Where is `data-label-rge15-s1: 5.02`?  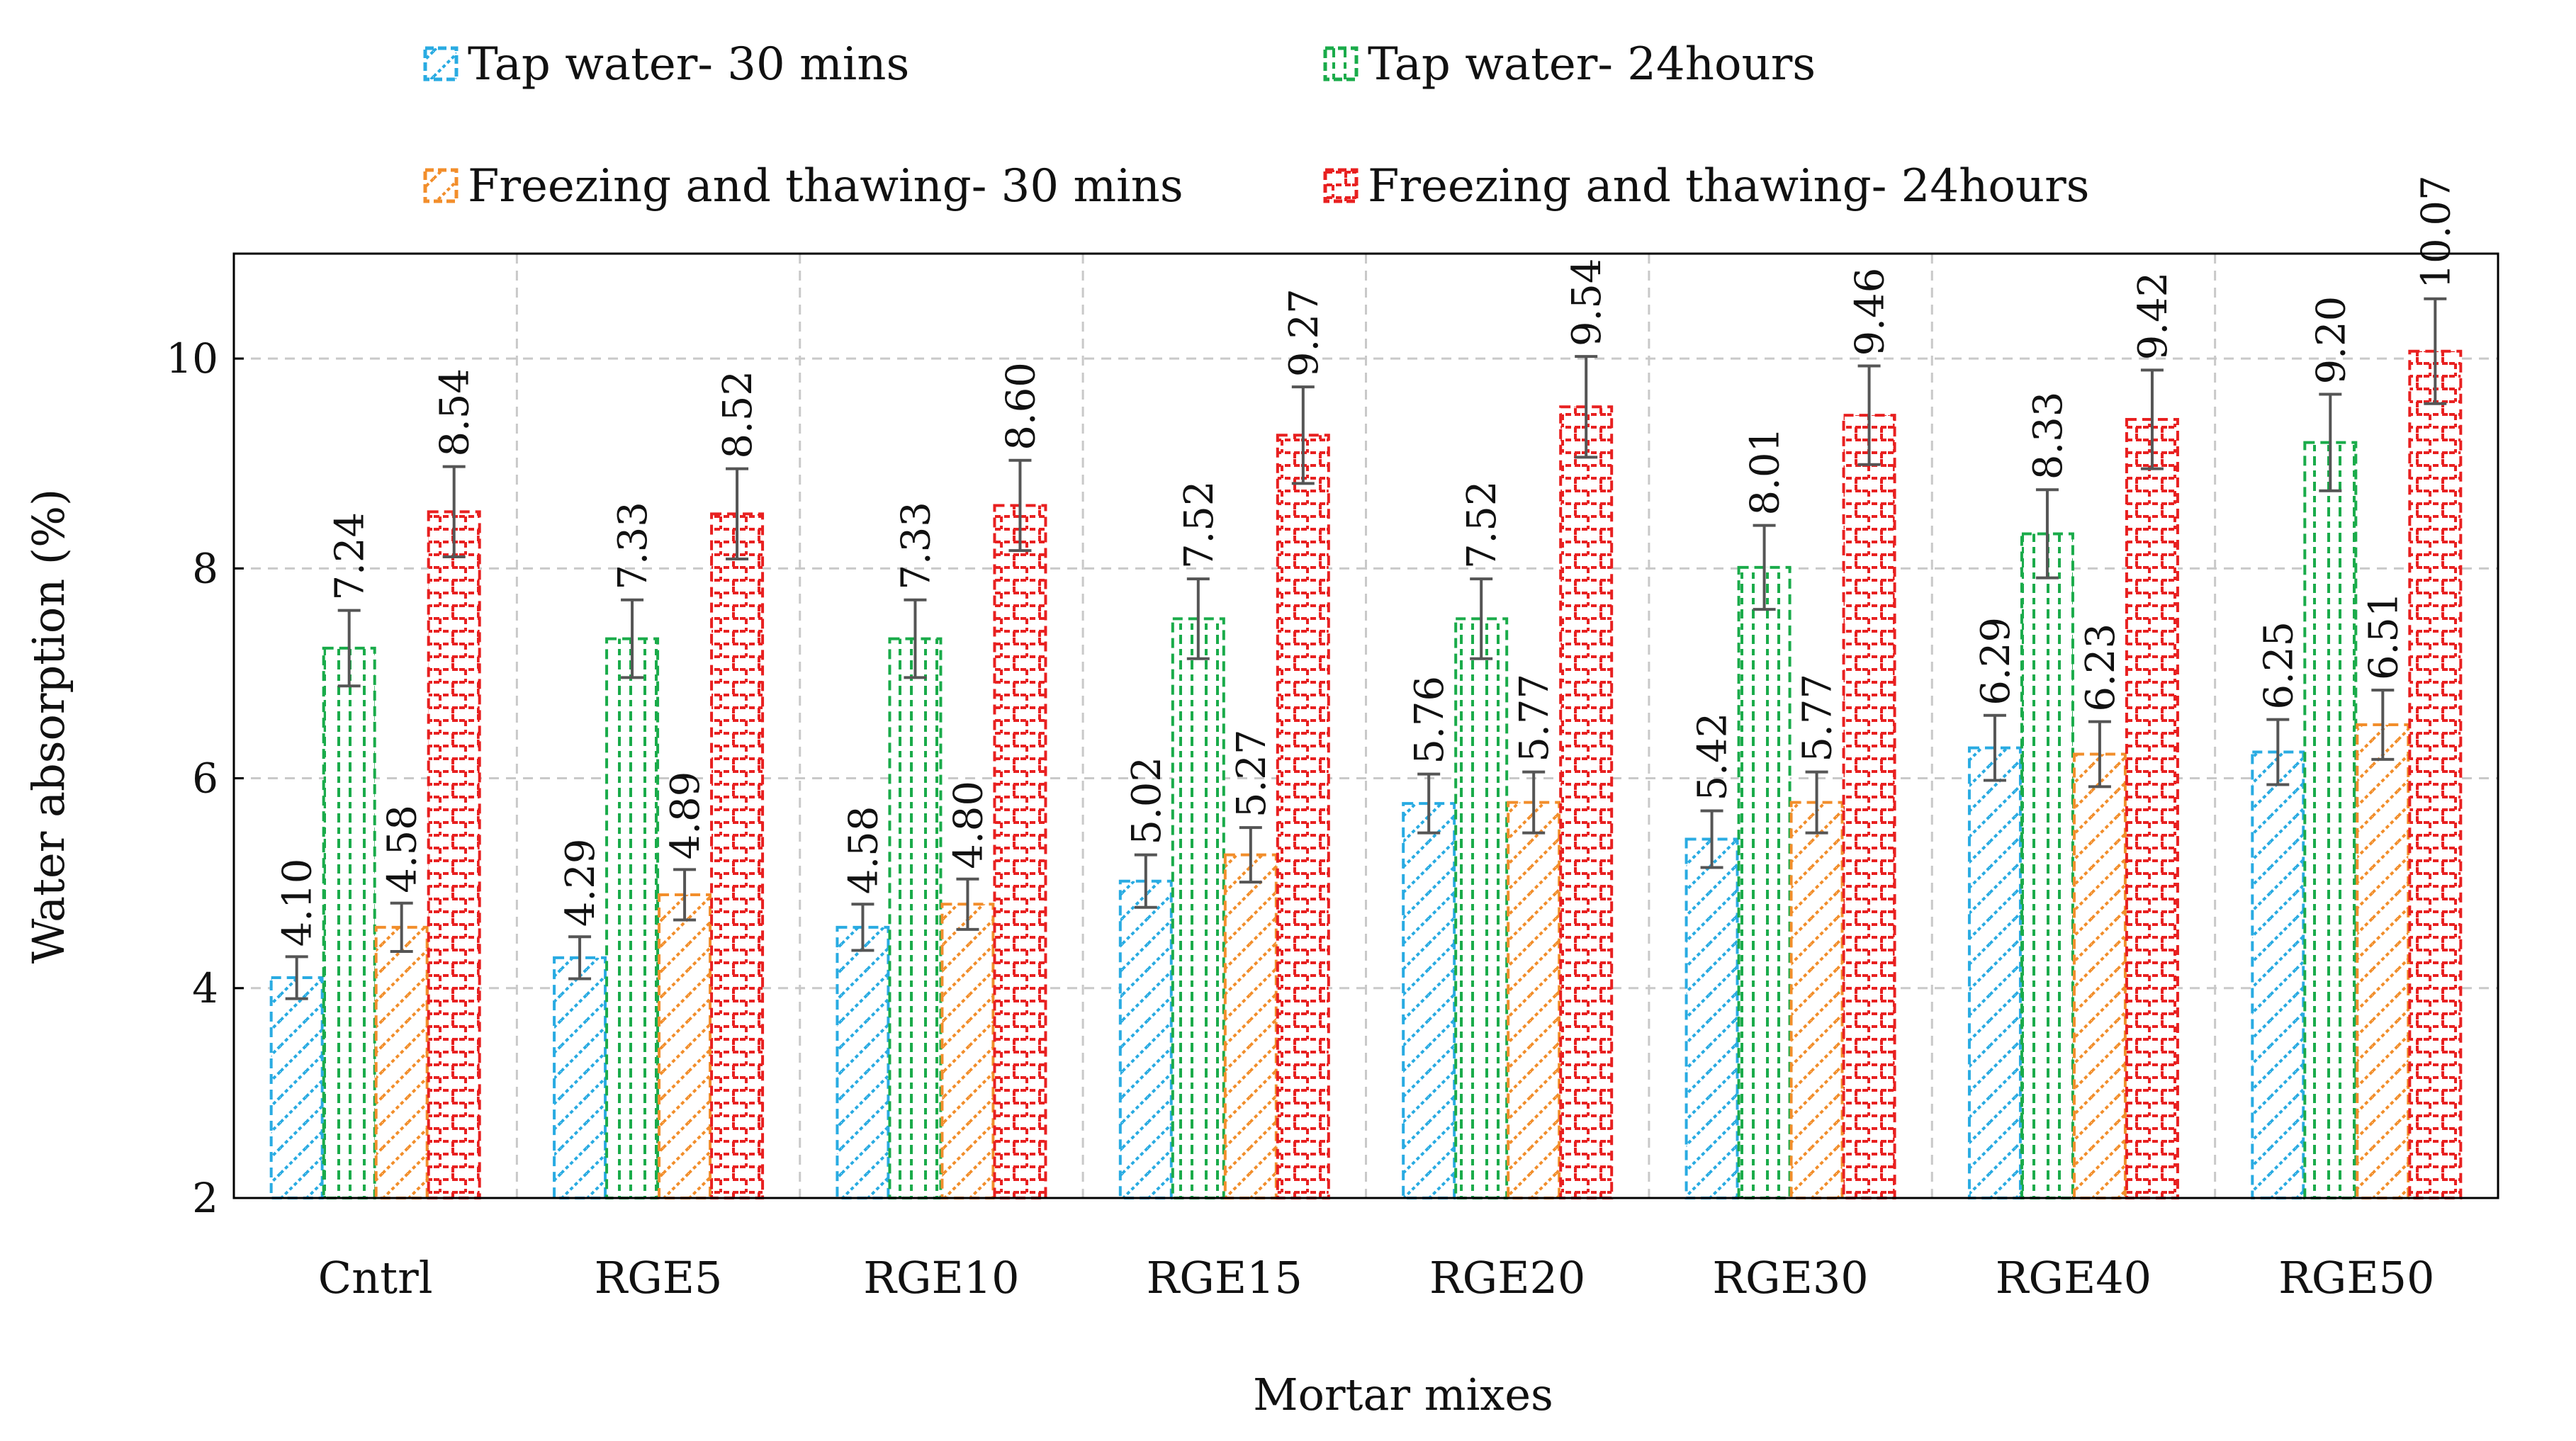 data-label-rge15-s1: 5.02 is located at coordinates (1147, 801).